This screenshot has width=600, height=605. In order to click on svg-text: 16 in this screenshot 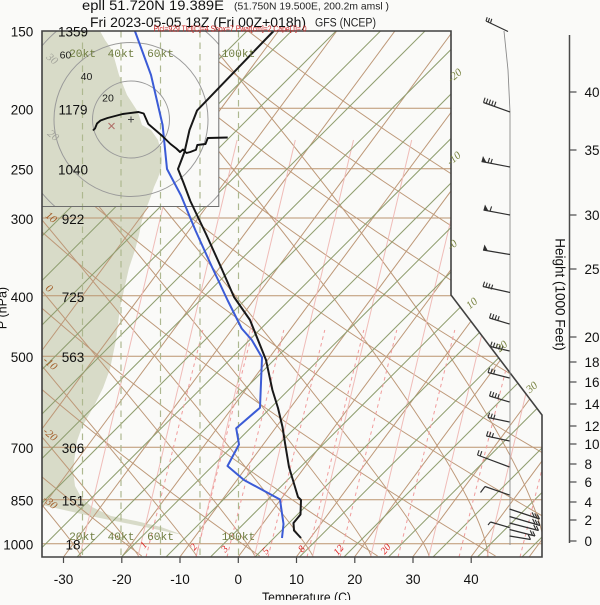, I will do `click(592, 382)`.